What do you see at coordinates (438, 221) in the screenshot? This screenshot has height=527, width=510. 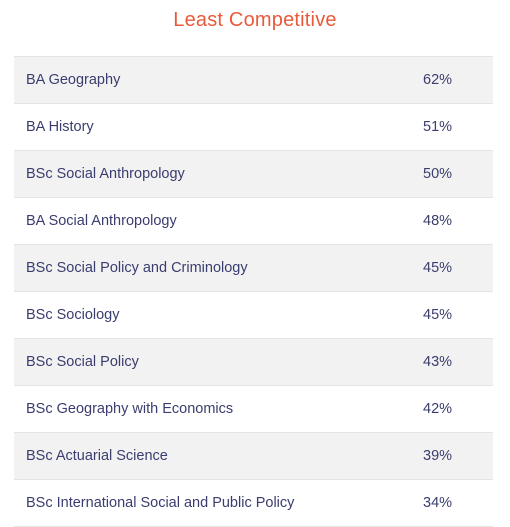 I see `course-percent: 48%` at bounding box center [438, 221].